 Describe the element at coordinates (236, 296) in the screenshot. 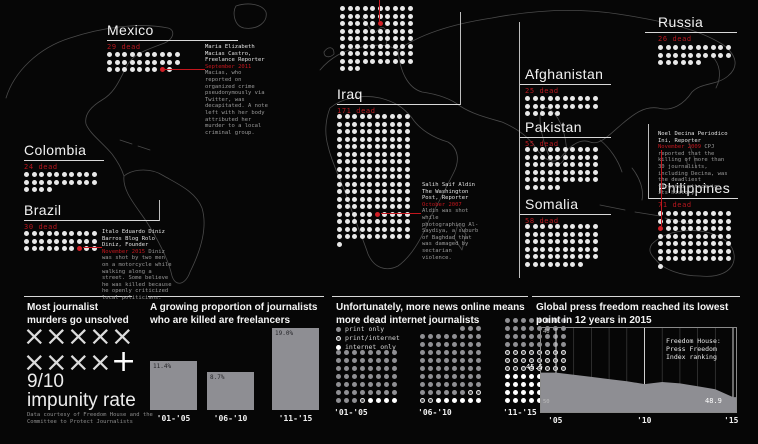

I see `panel-divider` at that location.